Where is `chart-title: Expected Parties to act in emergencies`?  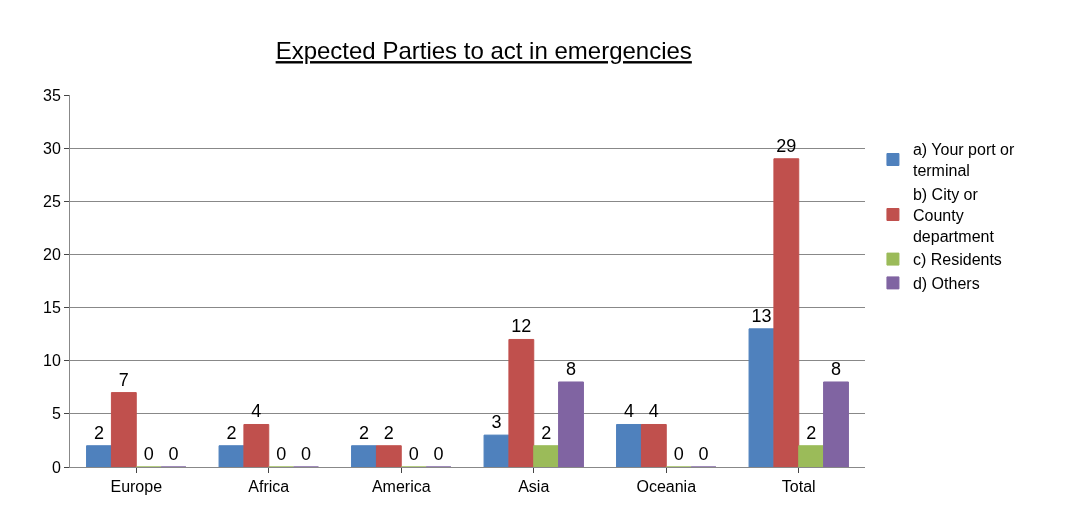 chart-title: Expected Parties to act in emergencies is located at coordinates (483, 51).